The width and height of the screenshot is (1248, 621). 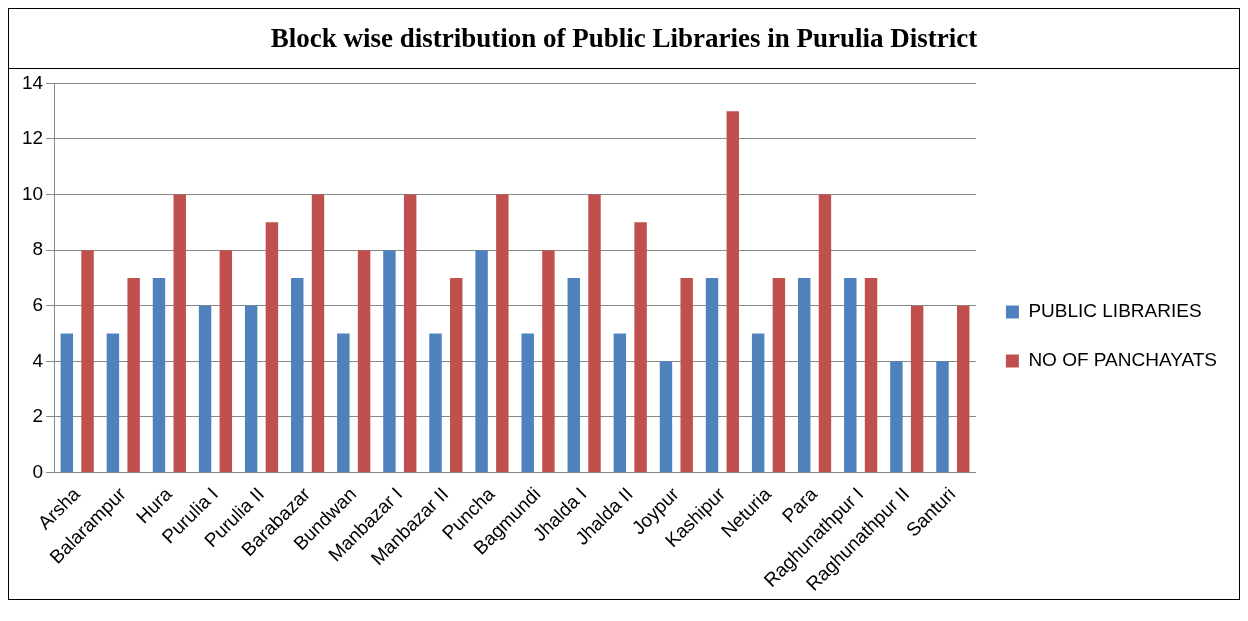 I want to click on y-tick-label: 0, so click(x=38, y=471).